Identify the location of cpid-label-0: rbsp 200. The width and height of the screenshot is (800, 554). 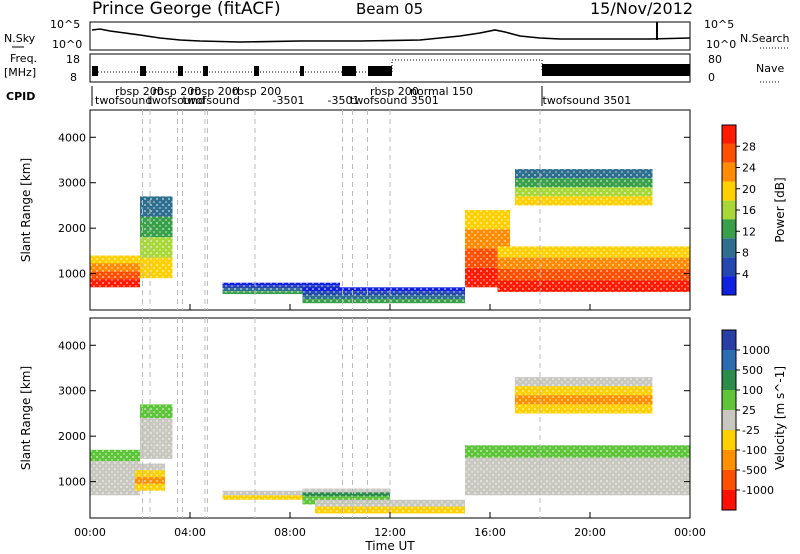
(139, 91).